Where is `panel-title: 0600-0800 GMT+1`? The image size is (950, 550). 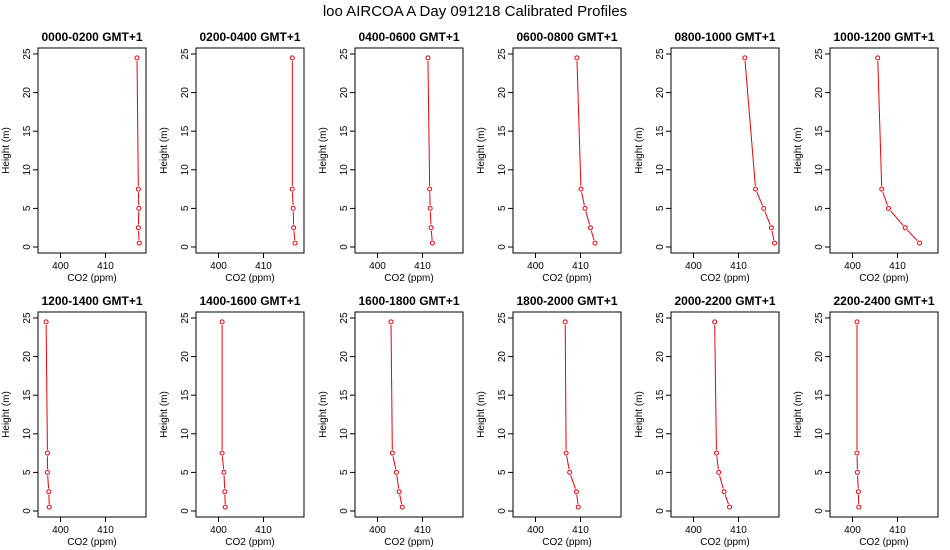 panel-title: 0600-0800 GMT+1 is located at coordinates (566, 37).